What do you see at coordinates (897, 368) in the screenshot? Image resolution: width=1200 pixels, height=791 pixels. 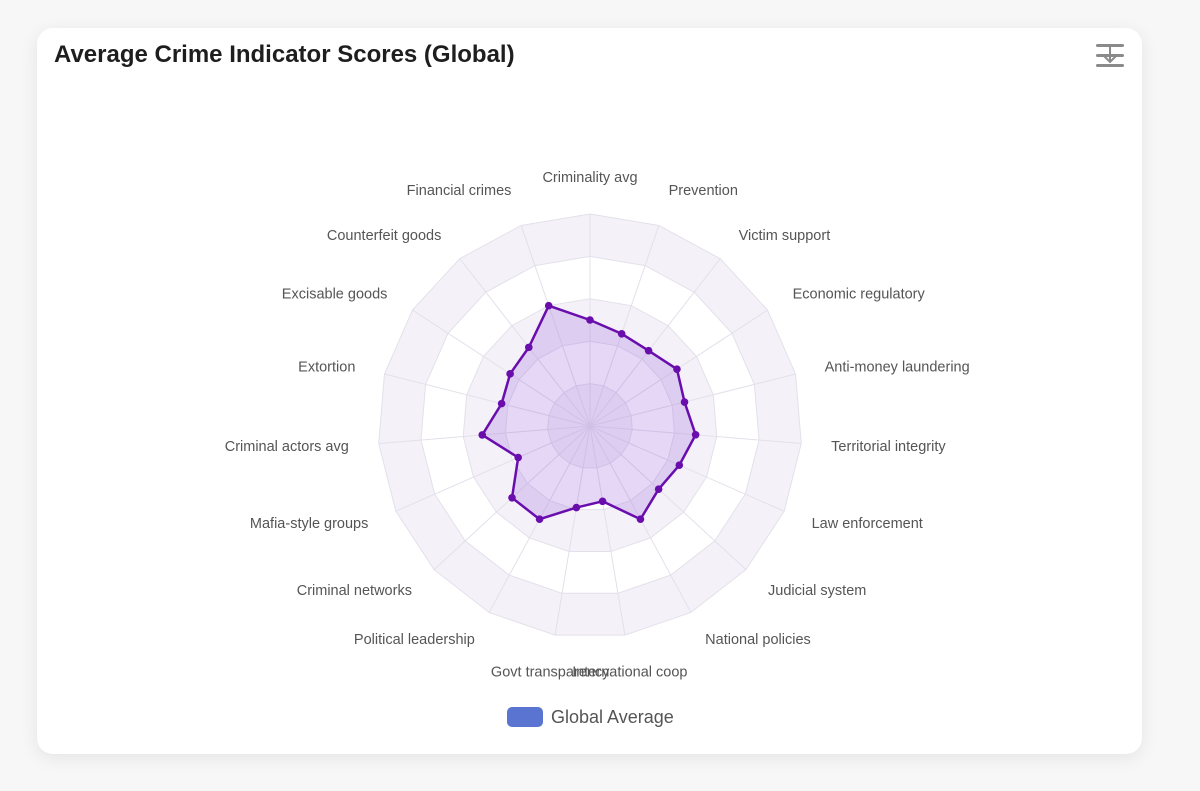 I see `axis-label: Anti-money laundering` at bounding box center [897, 368].